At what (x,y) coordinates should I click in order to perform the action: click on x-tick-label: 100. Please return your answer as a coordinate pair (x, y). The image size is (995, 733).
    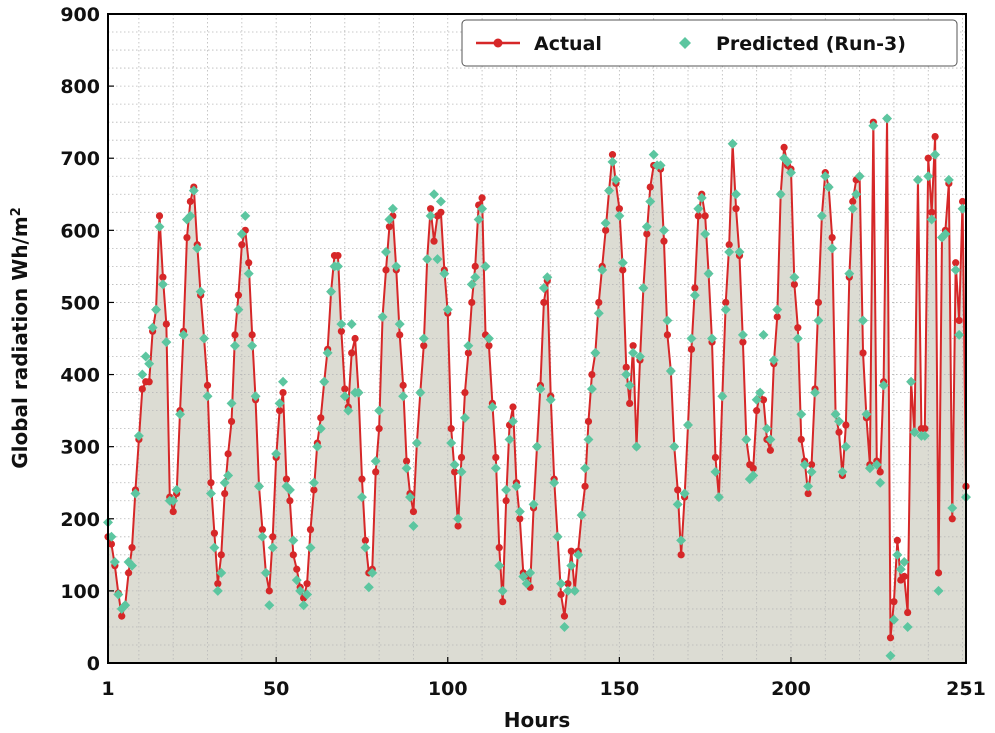
    Looking at the image, I should click on (448, 689).